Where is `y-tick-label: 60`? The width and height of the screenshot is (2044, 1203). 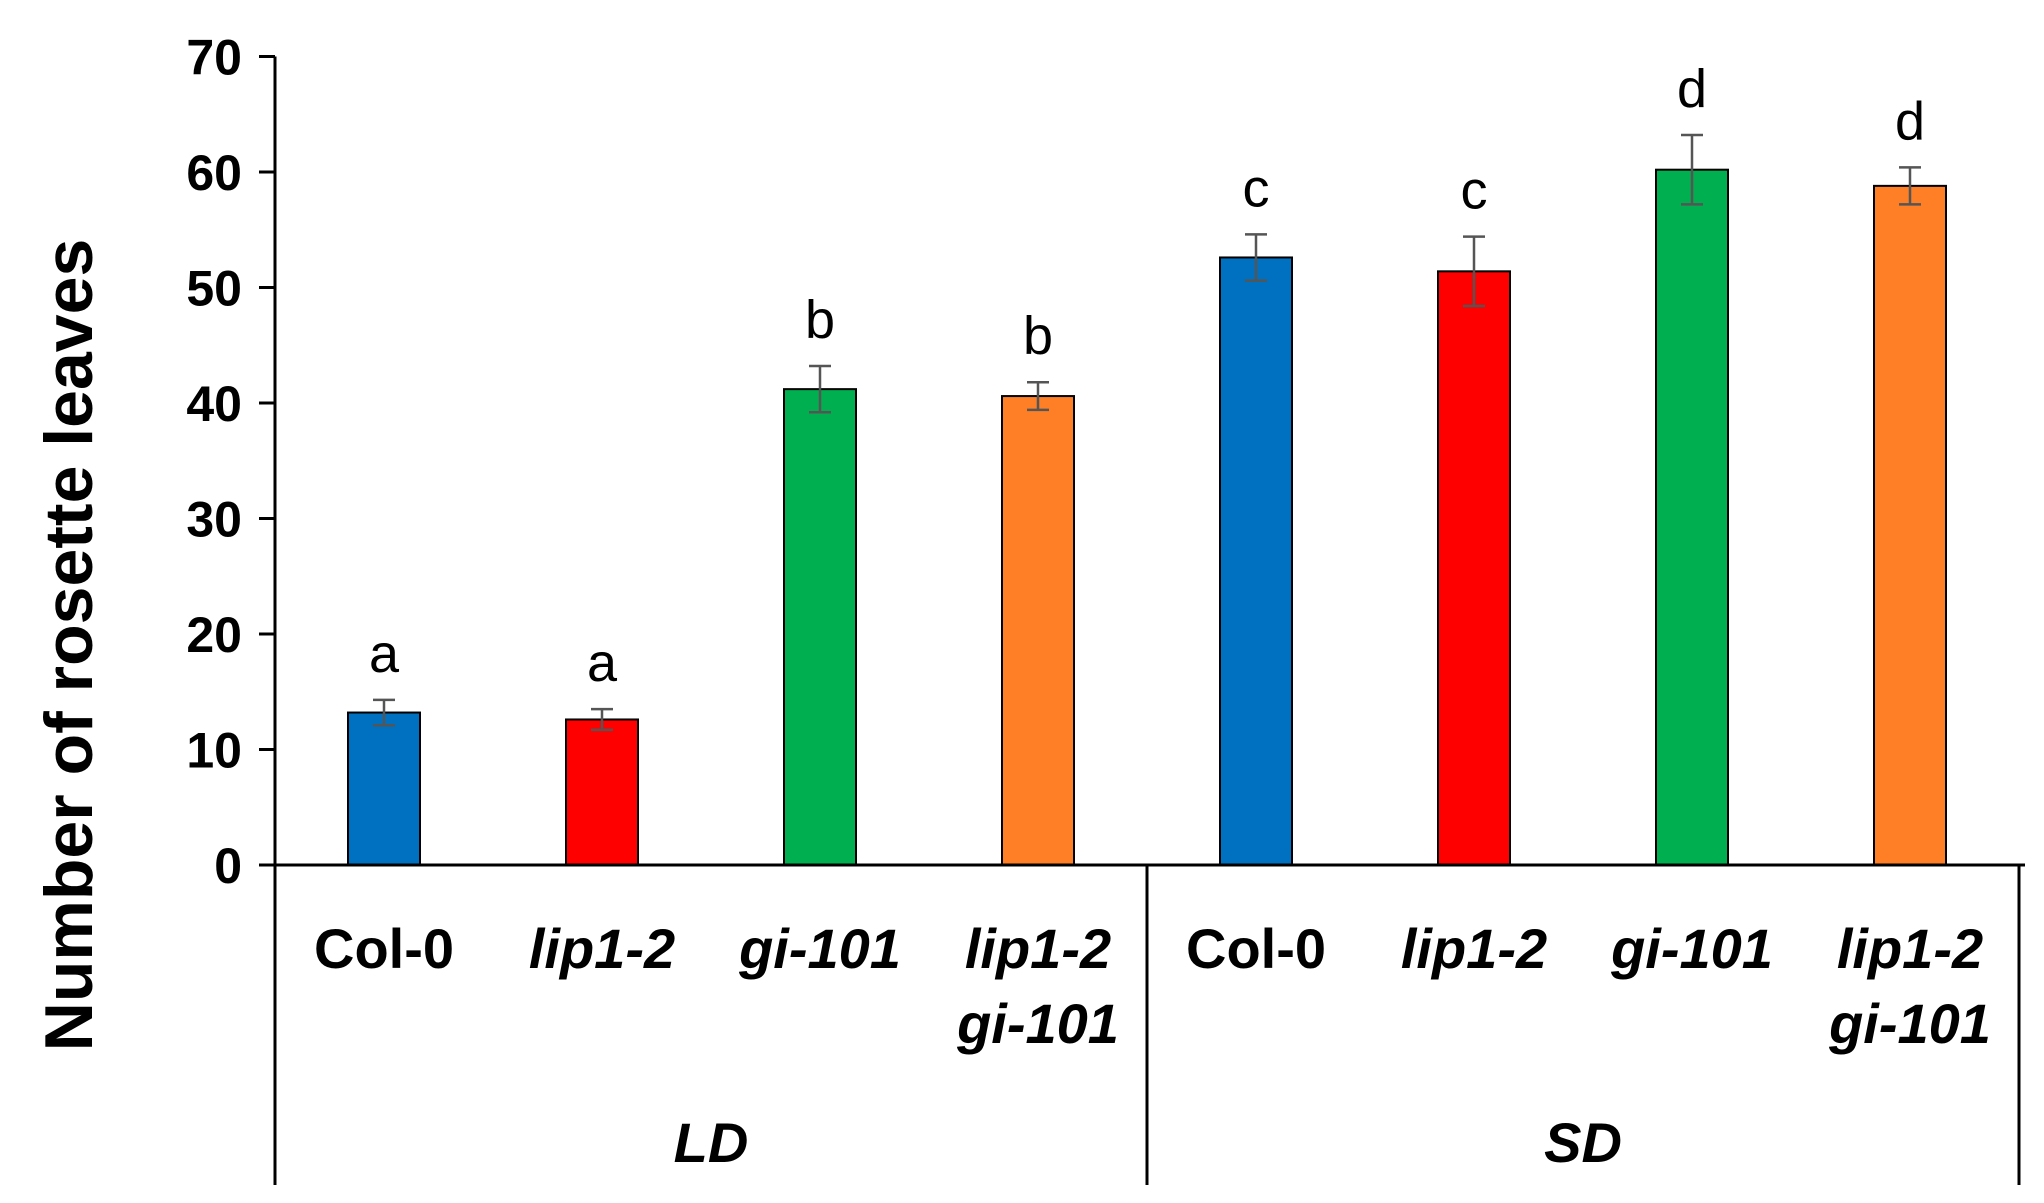 y-tick-label: 60 is located at coordinates (214, 173).